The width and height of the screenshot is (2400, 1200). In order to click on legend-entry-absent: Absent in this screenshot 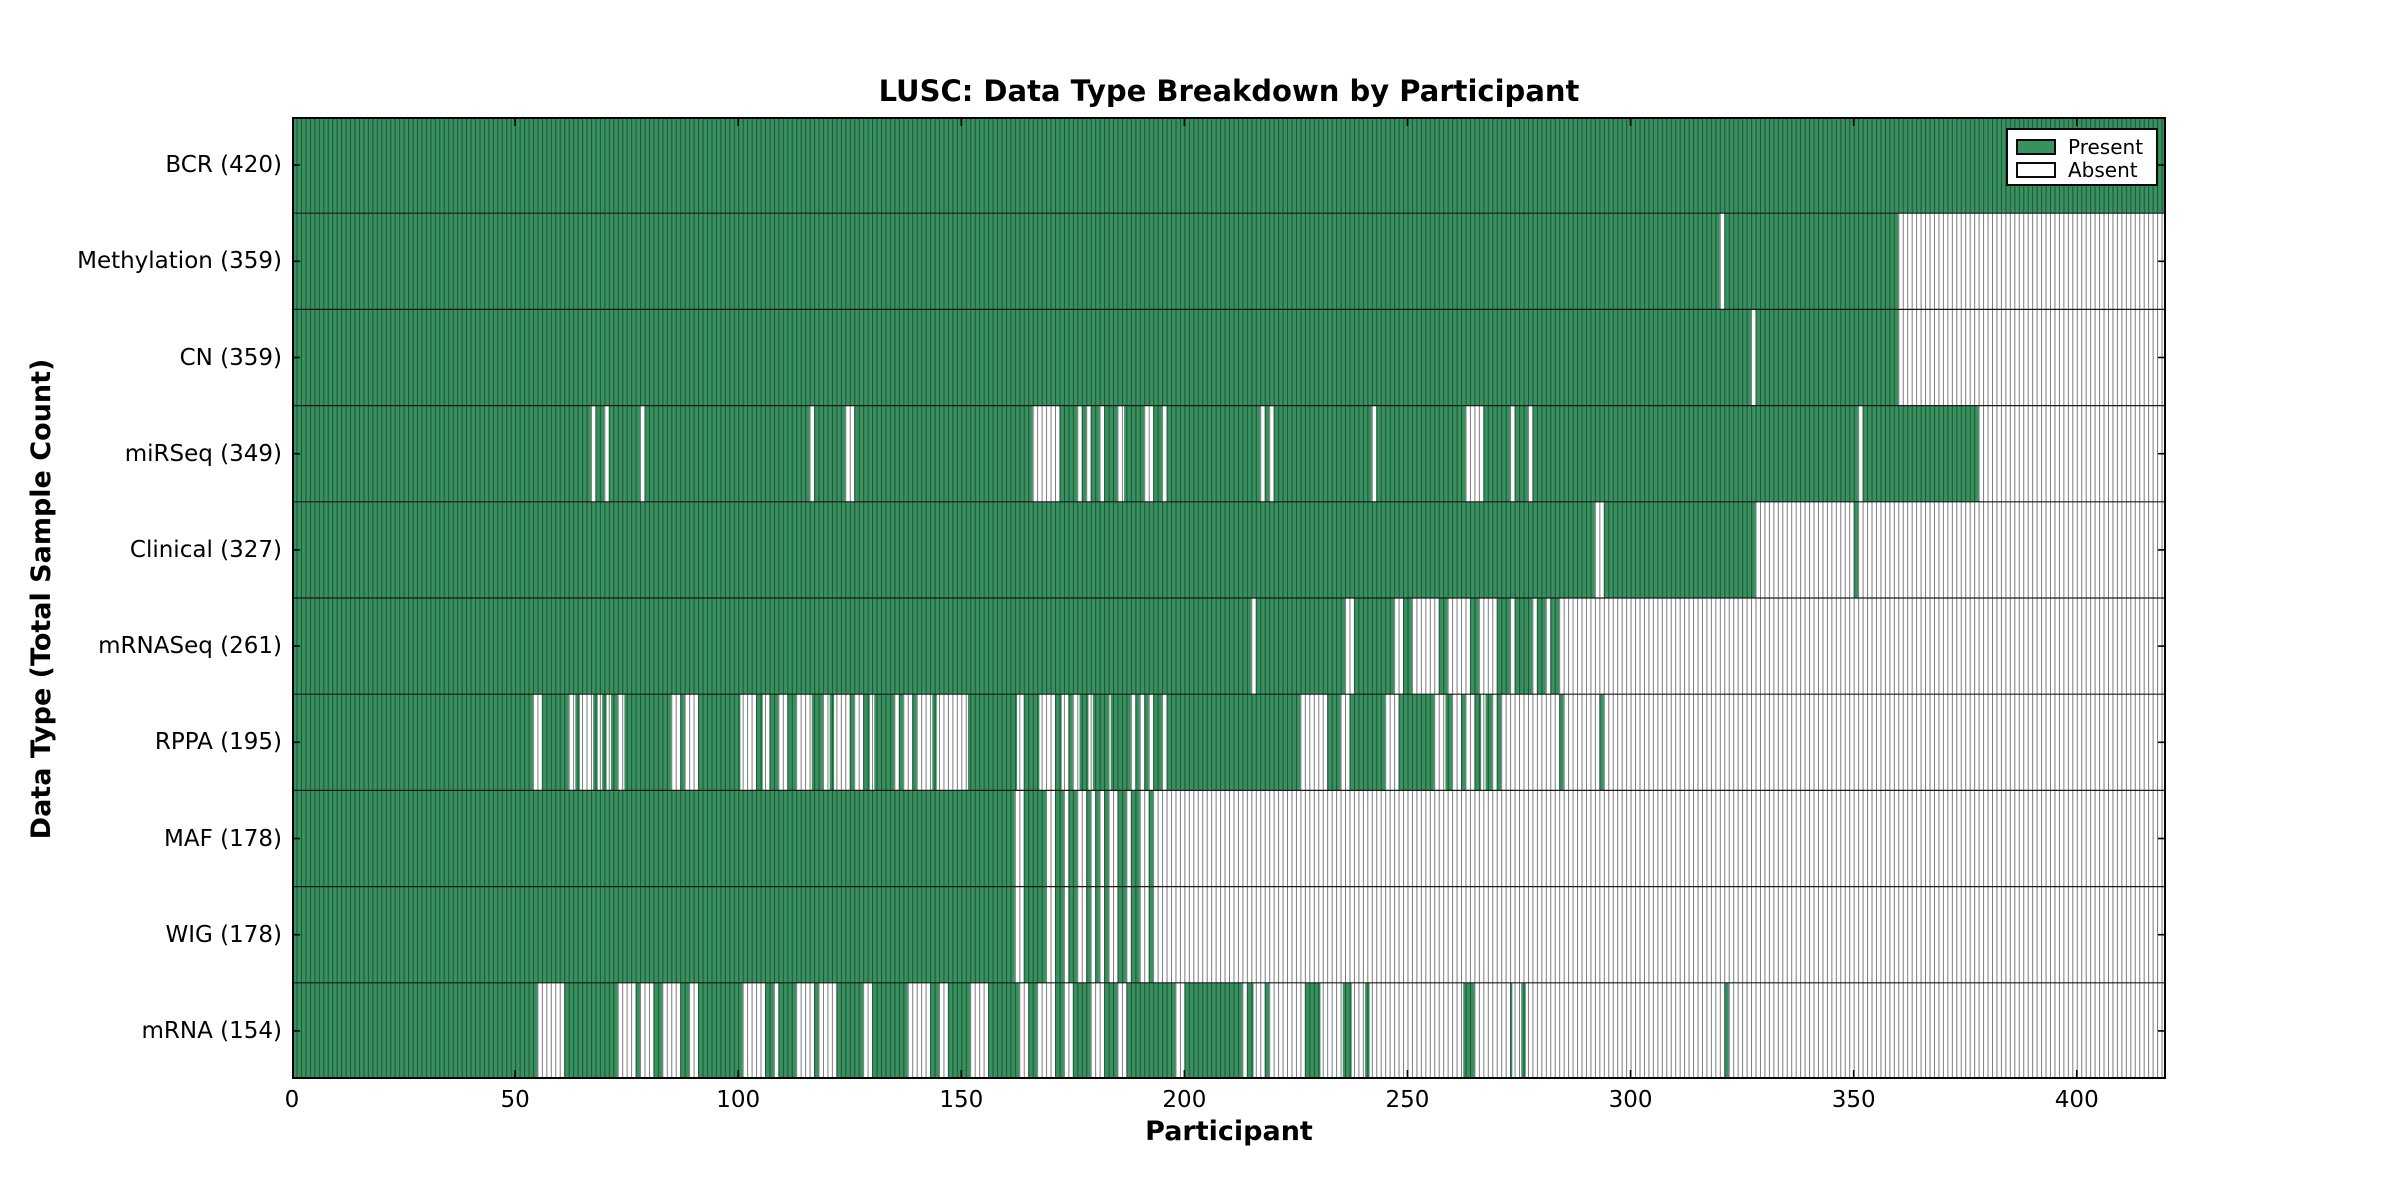, I will do `click(2082, 169)`.